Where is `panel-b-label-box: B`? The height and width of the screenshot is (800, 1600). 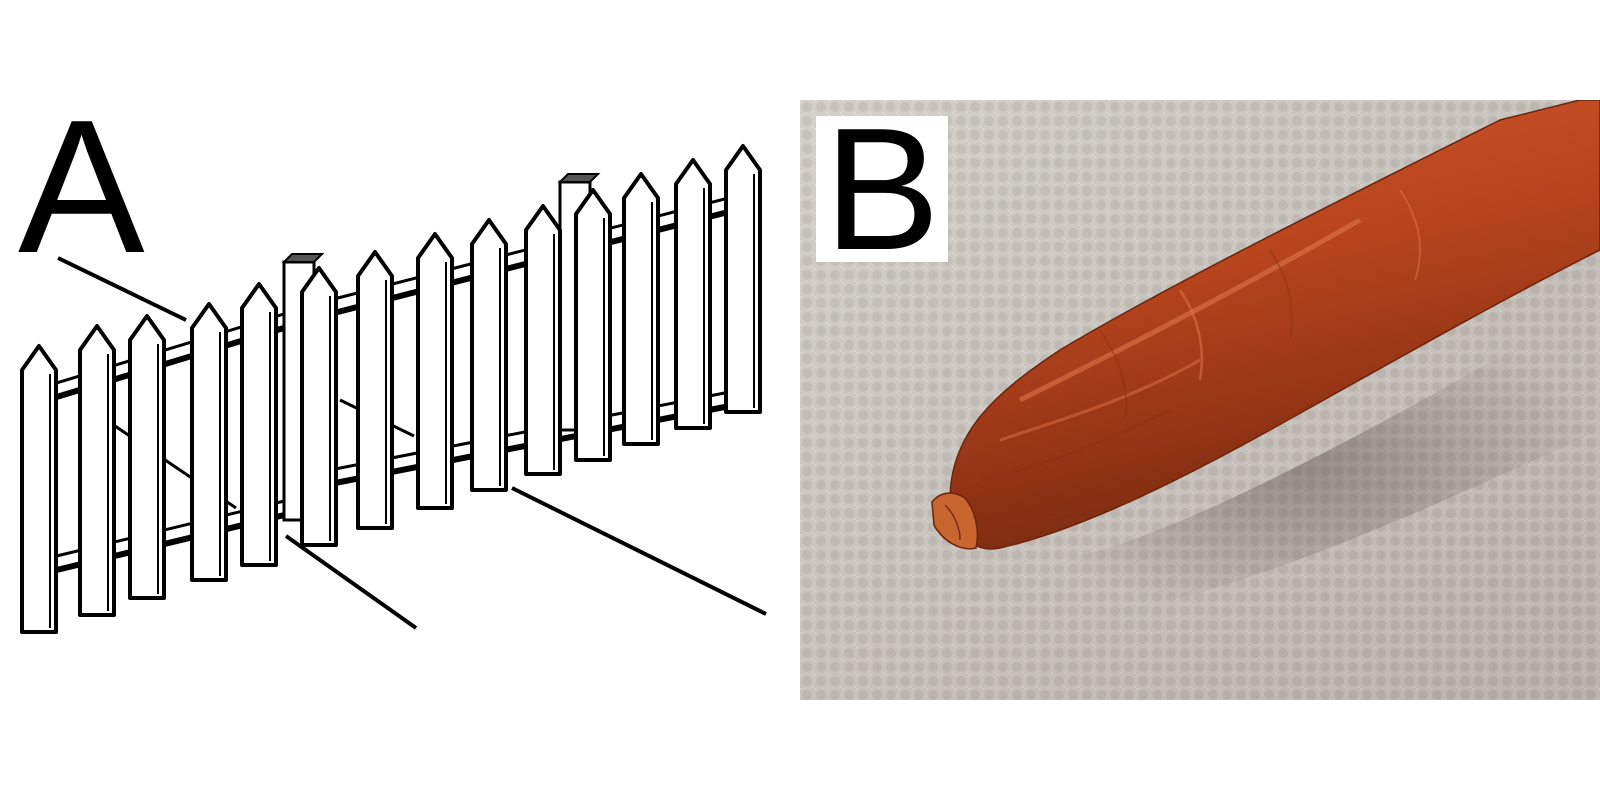
panel-b-label-box: B is located at coordinates (882, 189).